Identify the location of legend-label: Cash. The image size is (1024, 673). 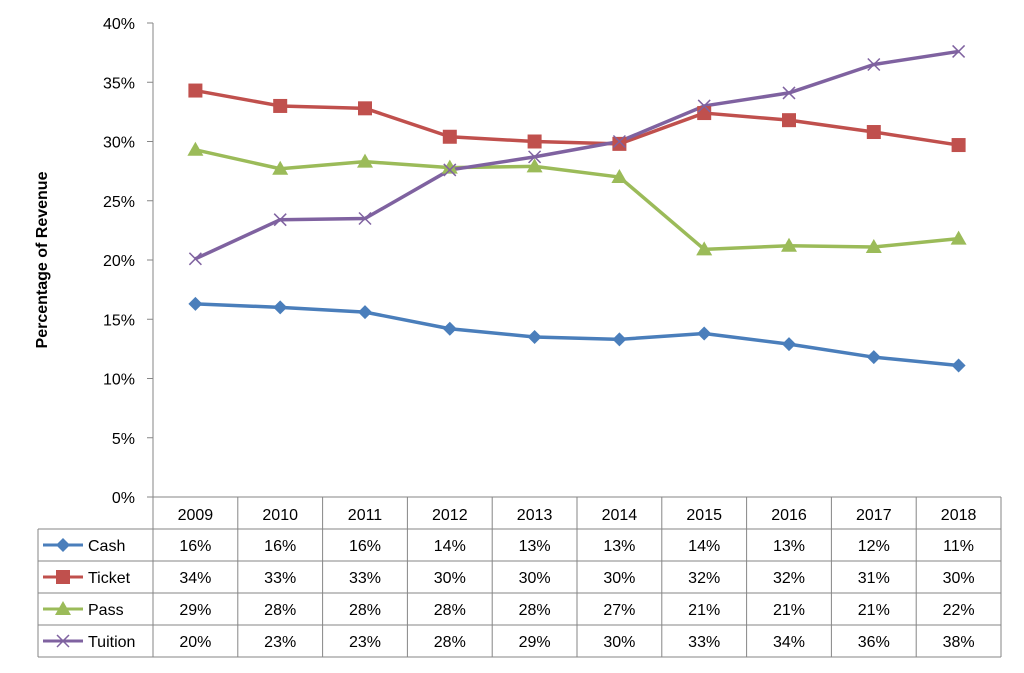
(106, 546).